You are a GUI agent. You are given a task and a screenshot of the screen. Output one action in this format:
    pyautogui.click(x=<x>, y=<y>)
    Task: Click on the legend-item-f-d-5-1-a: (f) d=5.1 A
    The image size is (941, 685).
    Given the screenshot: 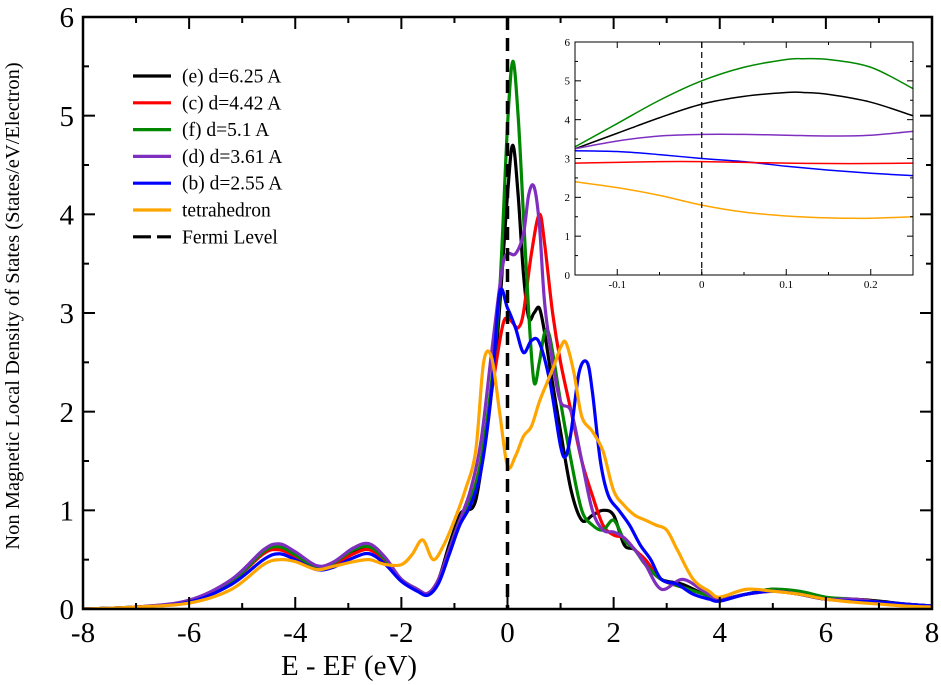 What is the action you would take?
    pyautogui.click(x=201, y=130)
    